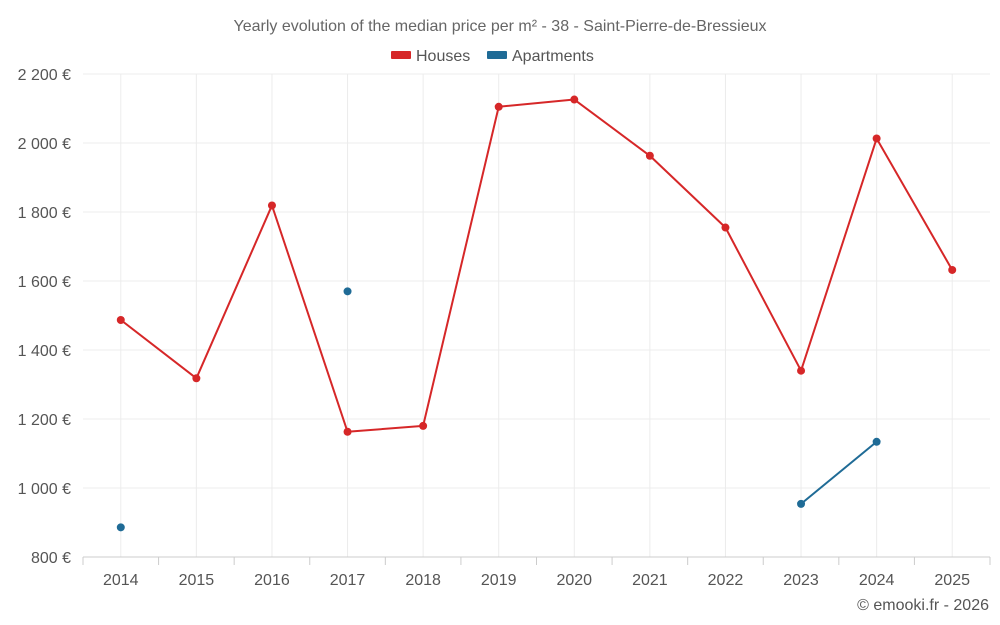 Image resolution: width=1000 pixels, height=625 pixels. What do you see at coordinates (51, 558) in the screenshot?
I see `y-tick-label: 800 €` at bounding box center [51, 558].